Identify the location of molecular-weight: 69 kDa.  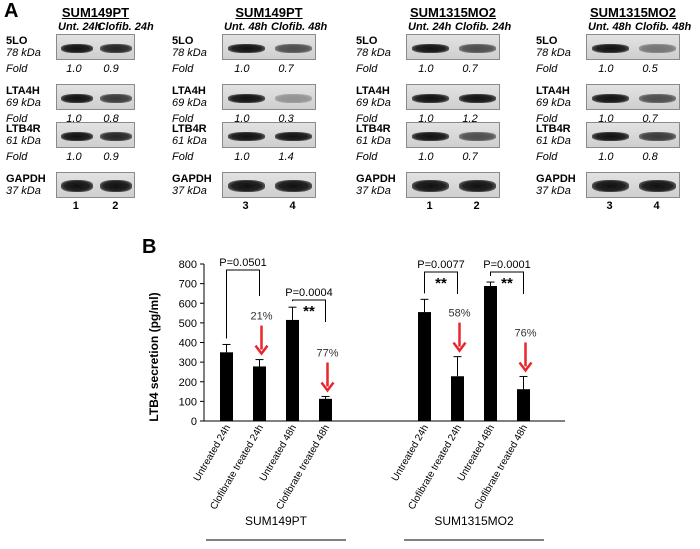
(189, 103).